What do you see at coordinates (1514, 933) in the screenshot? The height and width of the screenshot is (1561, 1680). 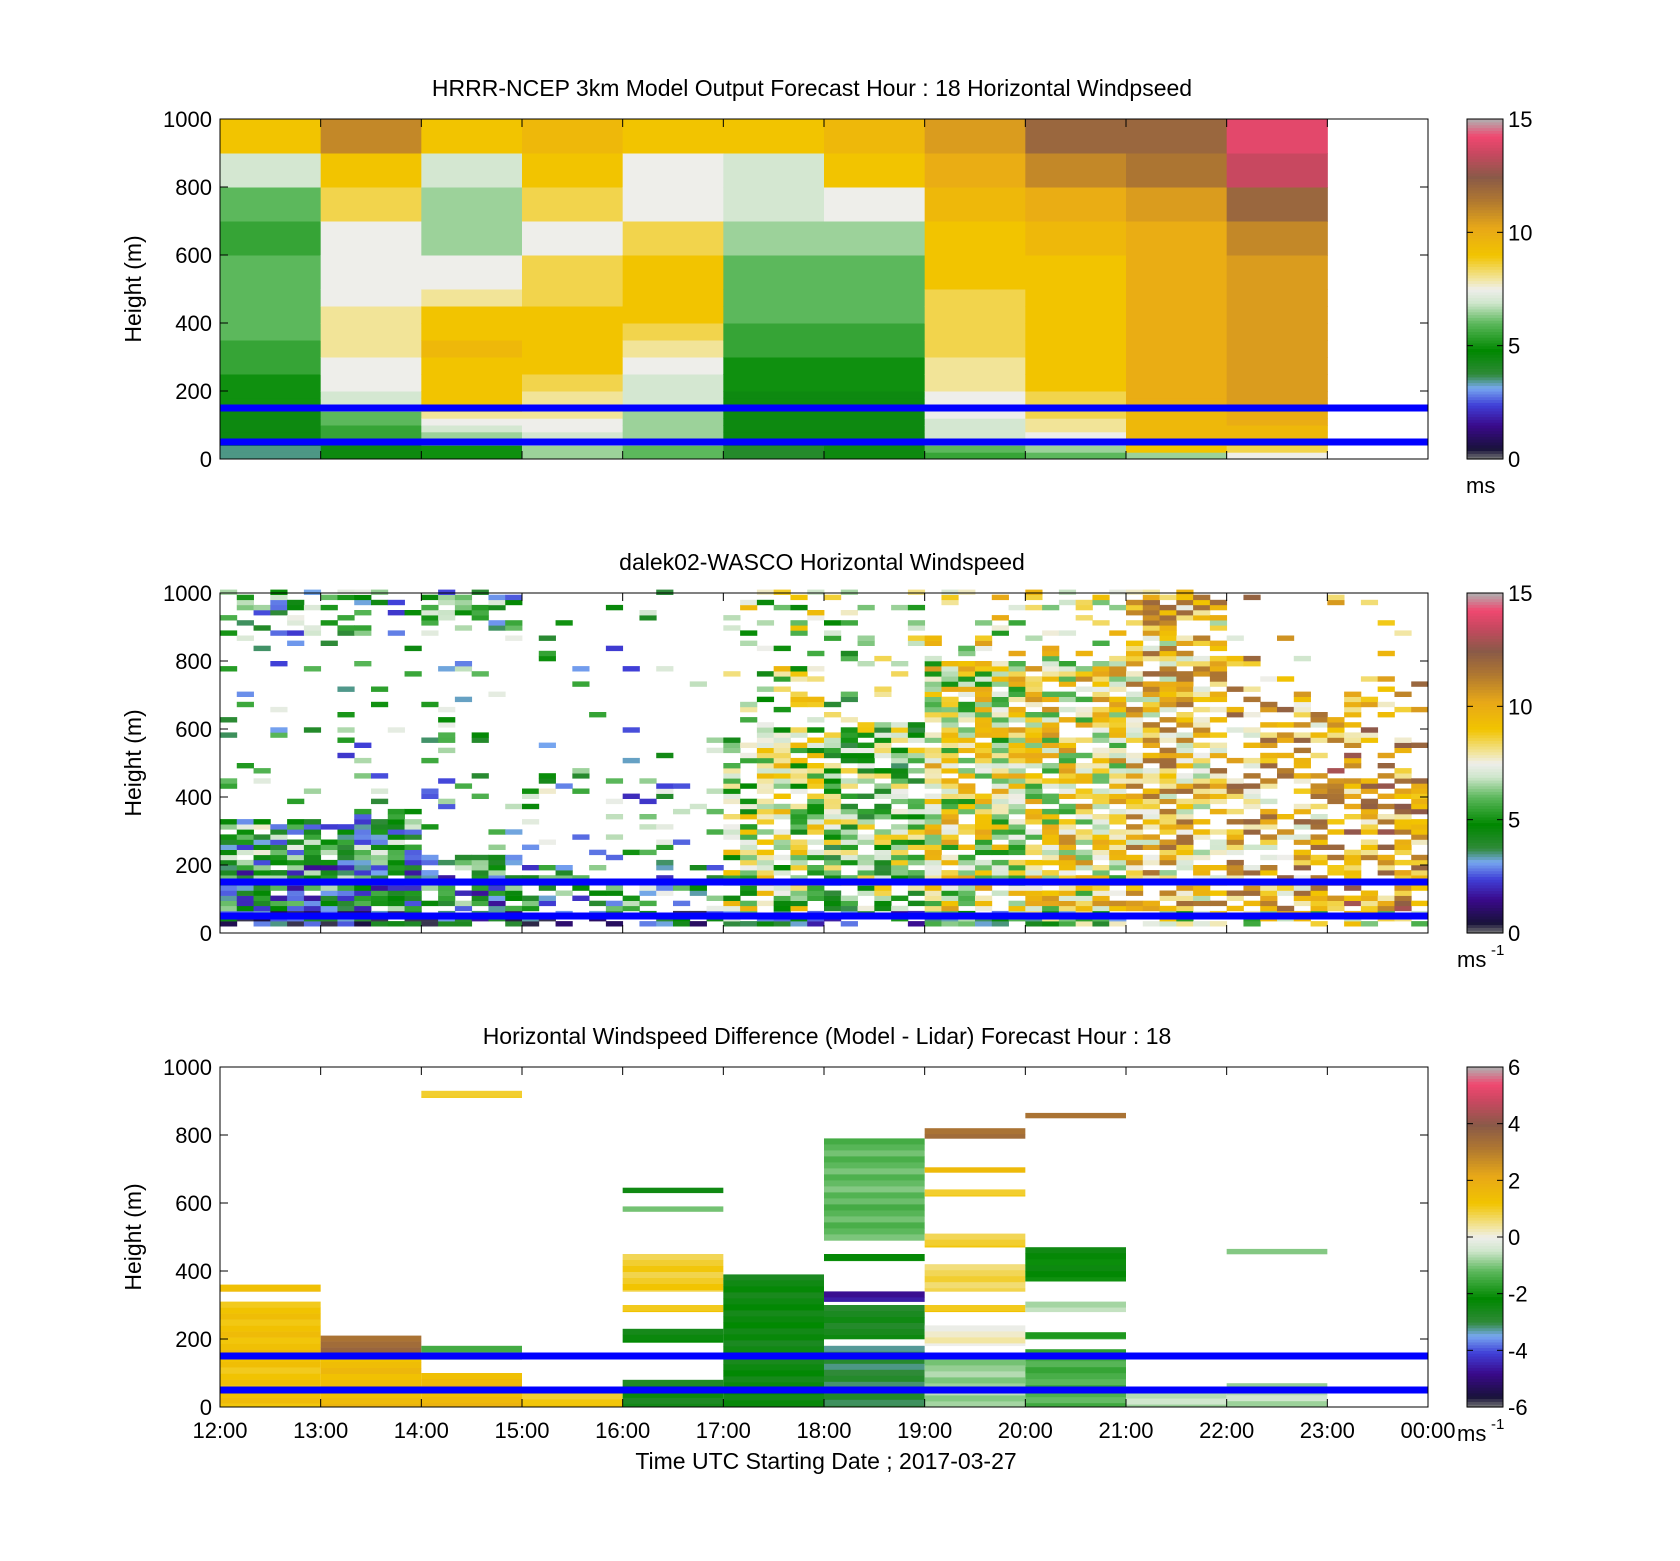 I see `colorbar-tick-label: 0` at bounding box center [1514, 933].